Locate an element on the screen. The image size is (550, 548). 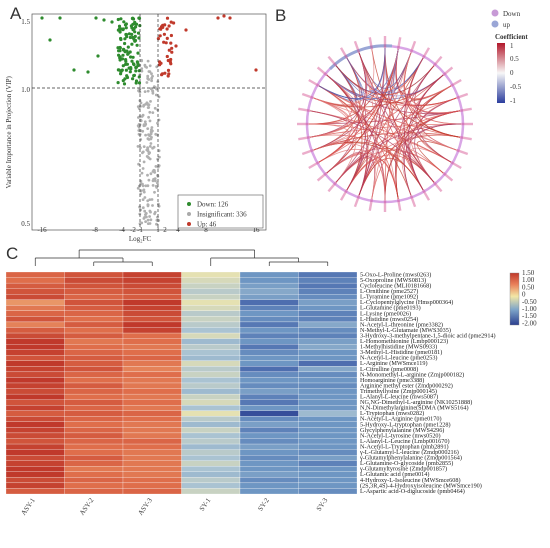
chord-colorbar-tick-neg-0-5: -0.5 is located at coordinates (516, 87).